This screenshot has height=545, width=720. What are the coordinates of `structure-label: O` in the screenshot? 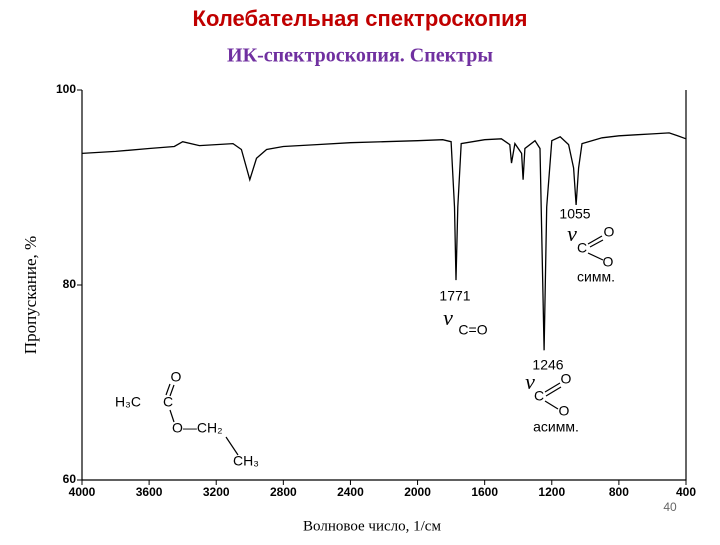 It's located at (176, 377).